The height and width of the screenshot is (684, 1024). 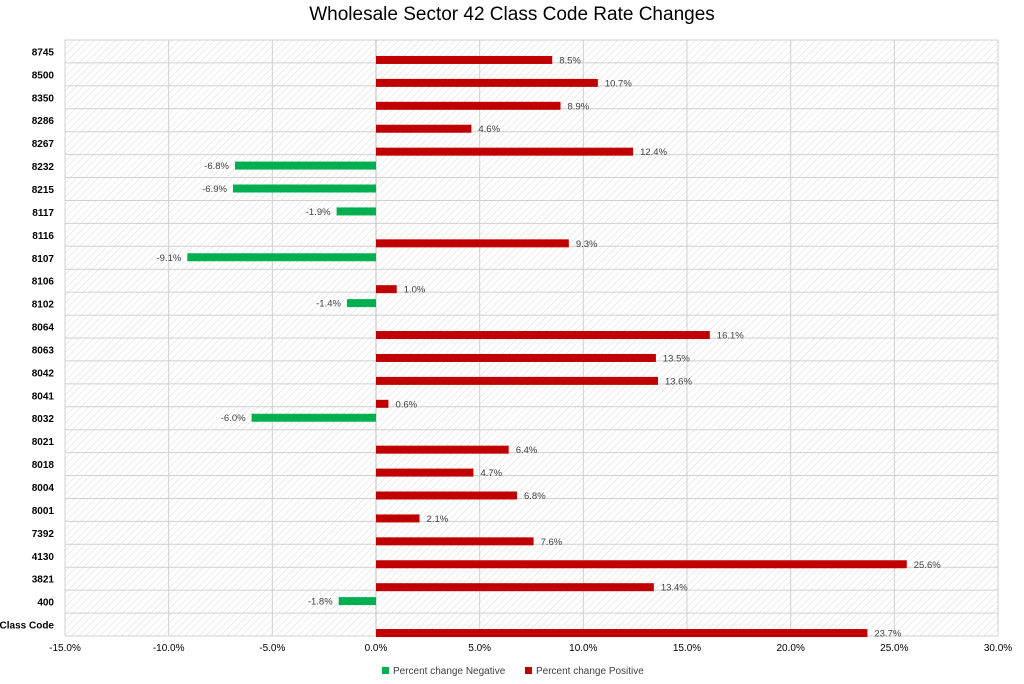 What do you see at coordinates (583, 648) in the screenshot?
I see `x-tick-label: 10.0%` at bounding box center [583, 648].